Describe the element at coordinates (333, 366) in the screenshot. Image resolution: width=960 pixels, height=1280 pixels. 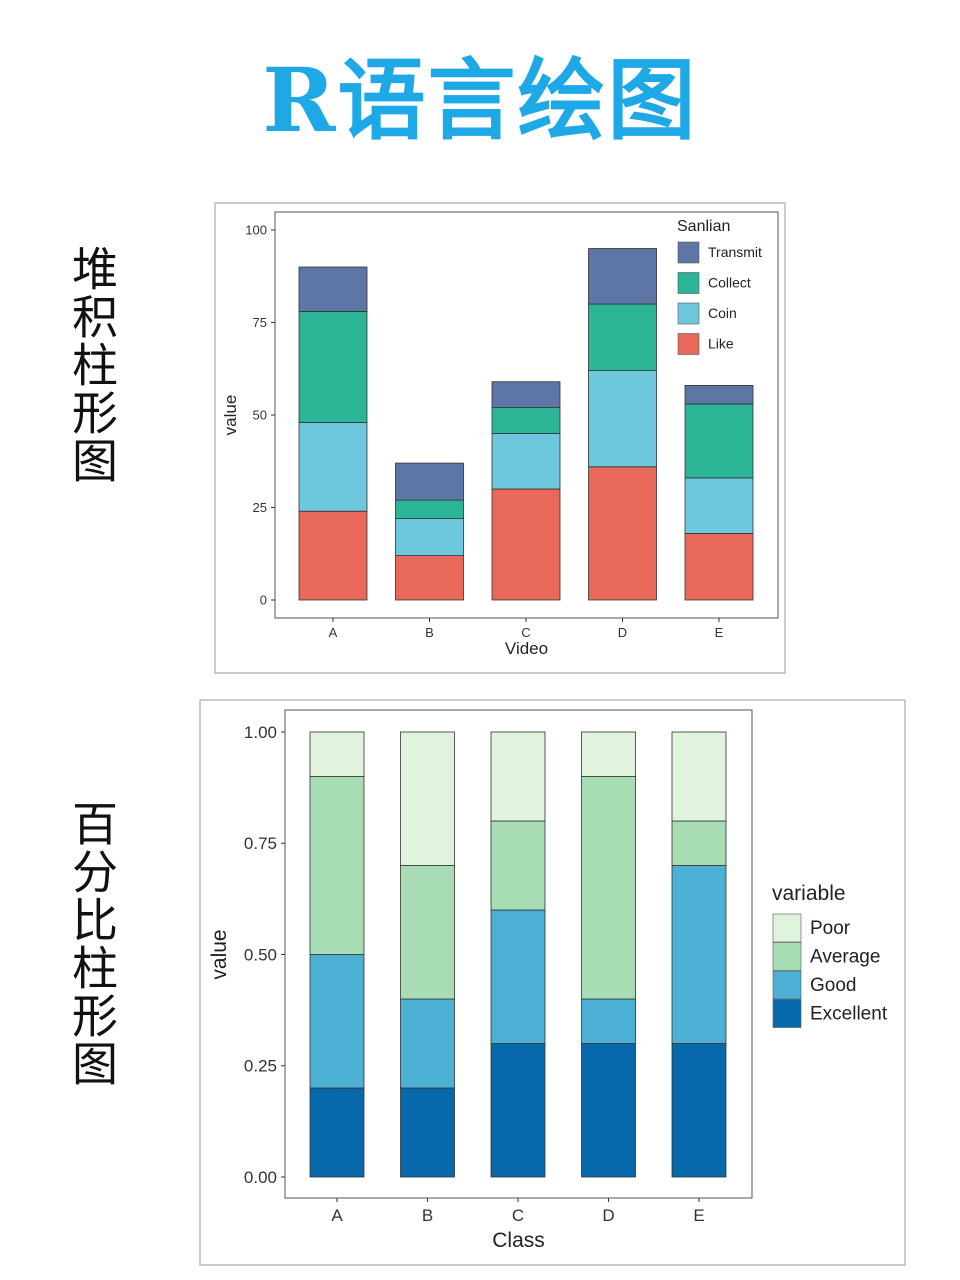
I see `bar-collect-A` at that location.